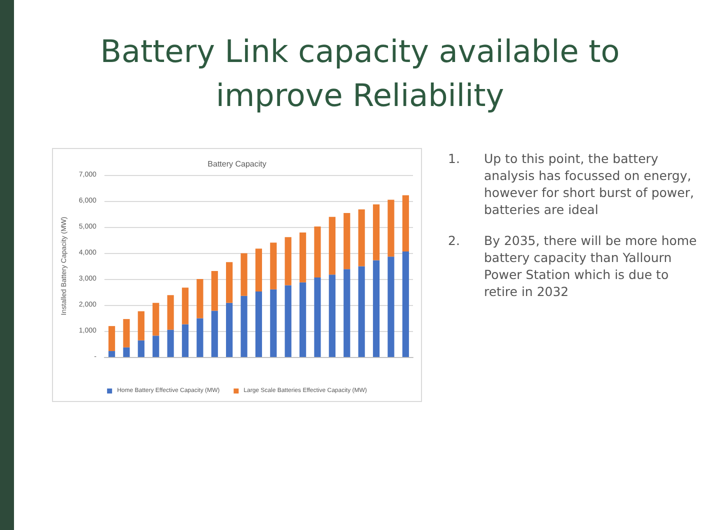 This screenshot has width=707, height=530. I want to click on chart-title: Battery Link capacity available to improve Reliability, so click(360, 74).